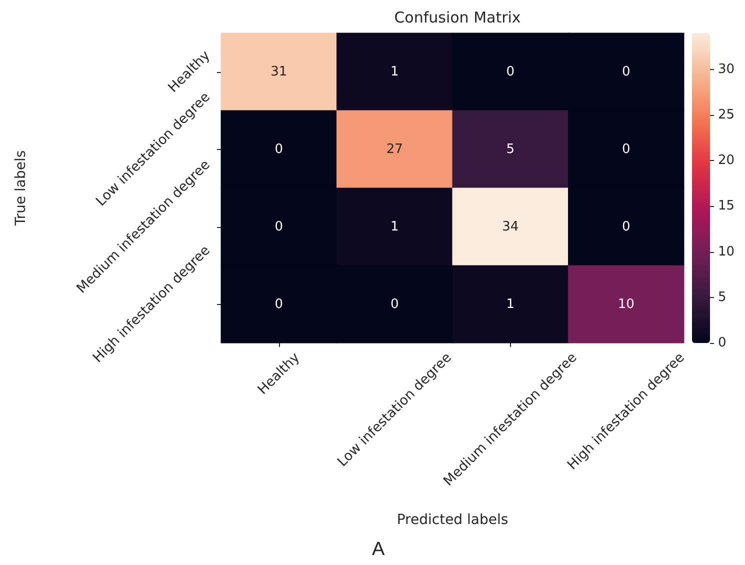 This screenshot has width=745, height=565. I want to click on data-label: 5, so click(510, 149).